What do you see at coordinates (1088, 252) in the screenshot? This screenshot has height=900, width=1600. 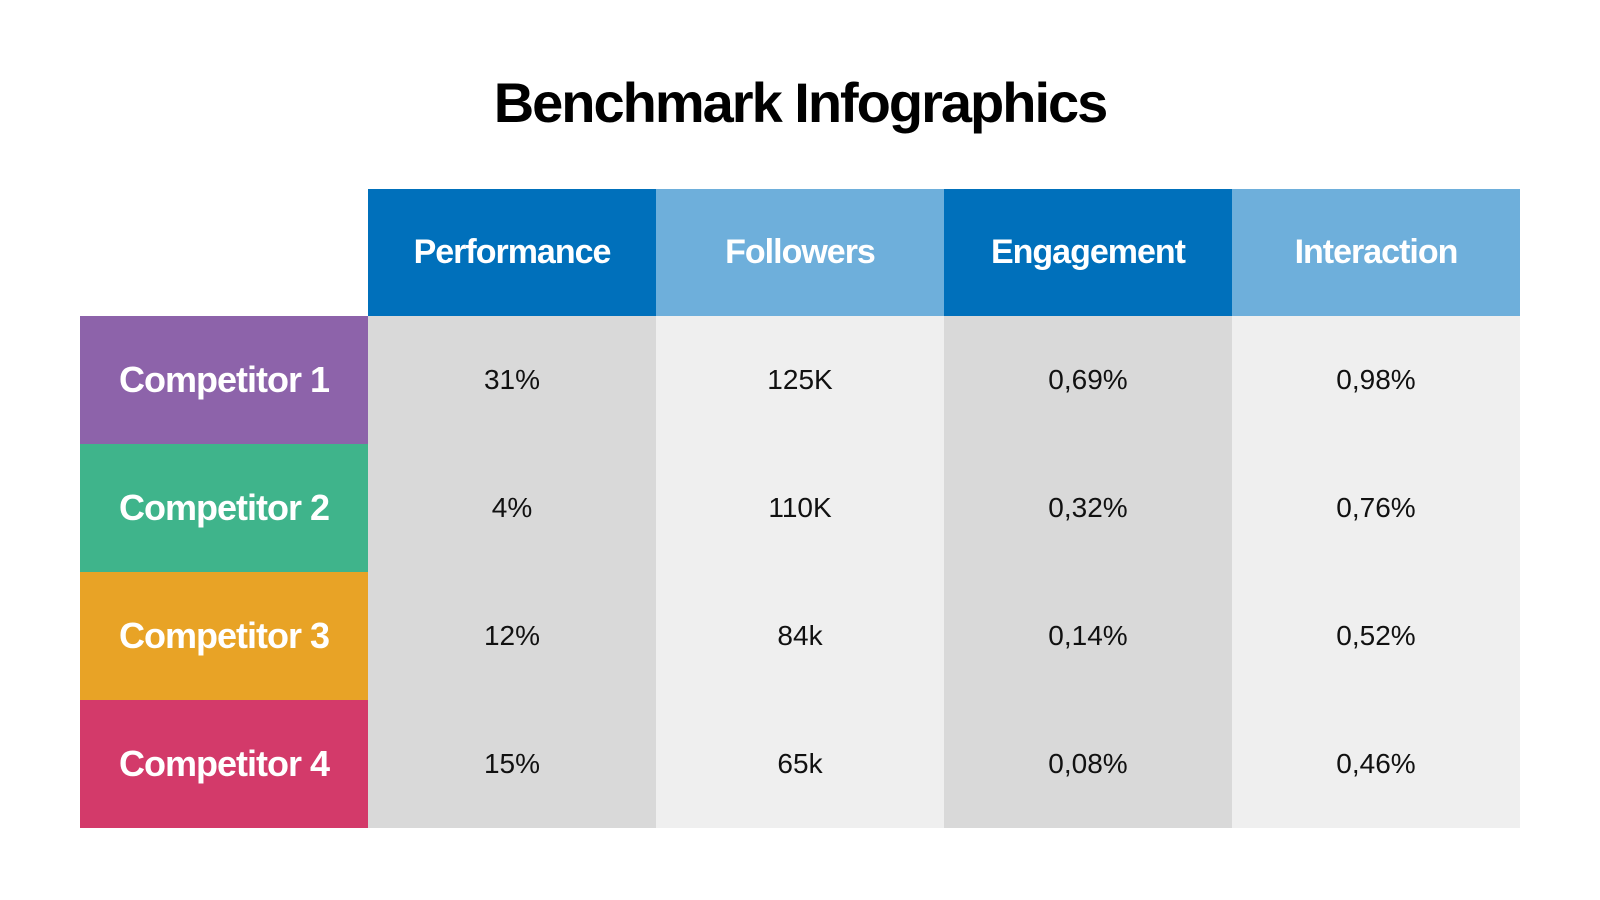 I see `column-header: Engagement` at bounding box center [1088, 252].